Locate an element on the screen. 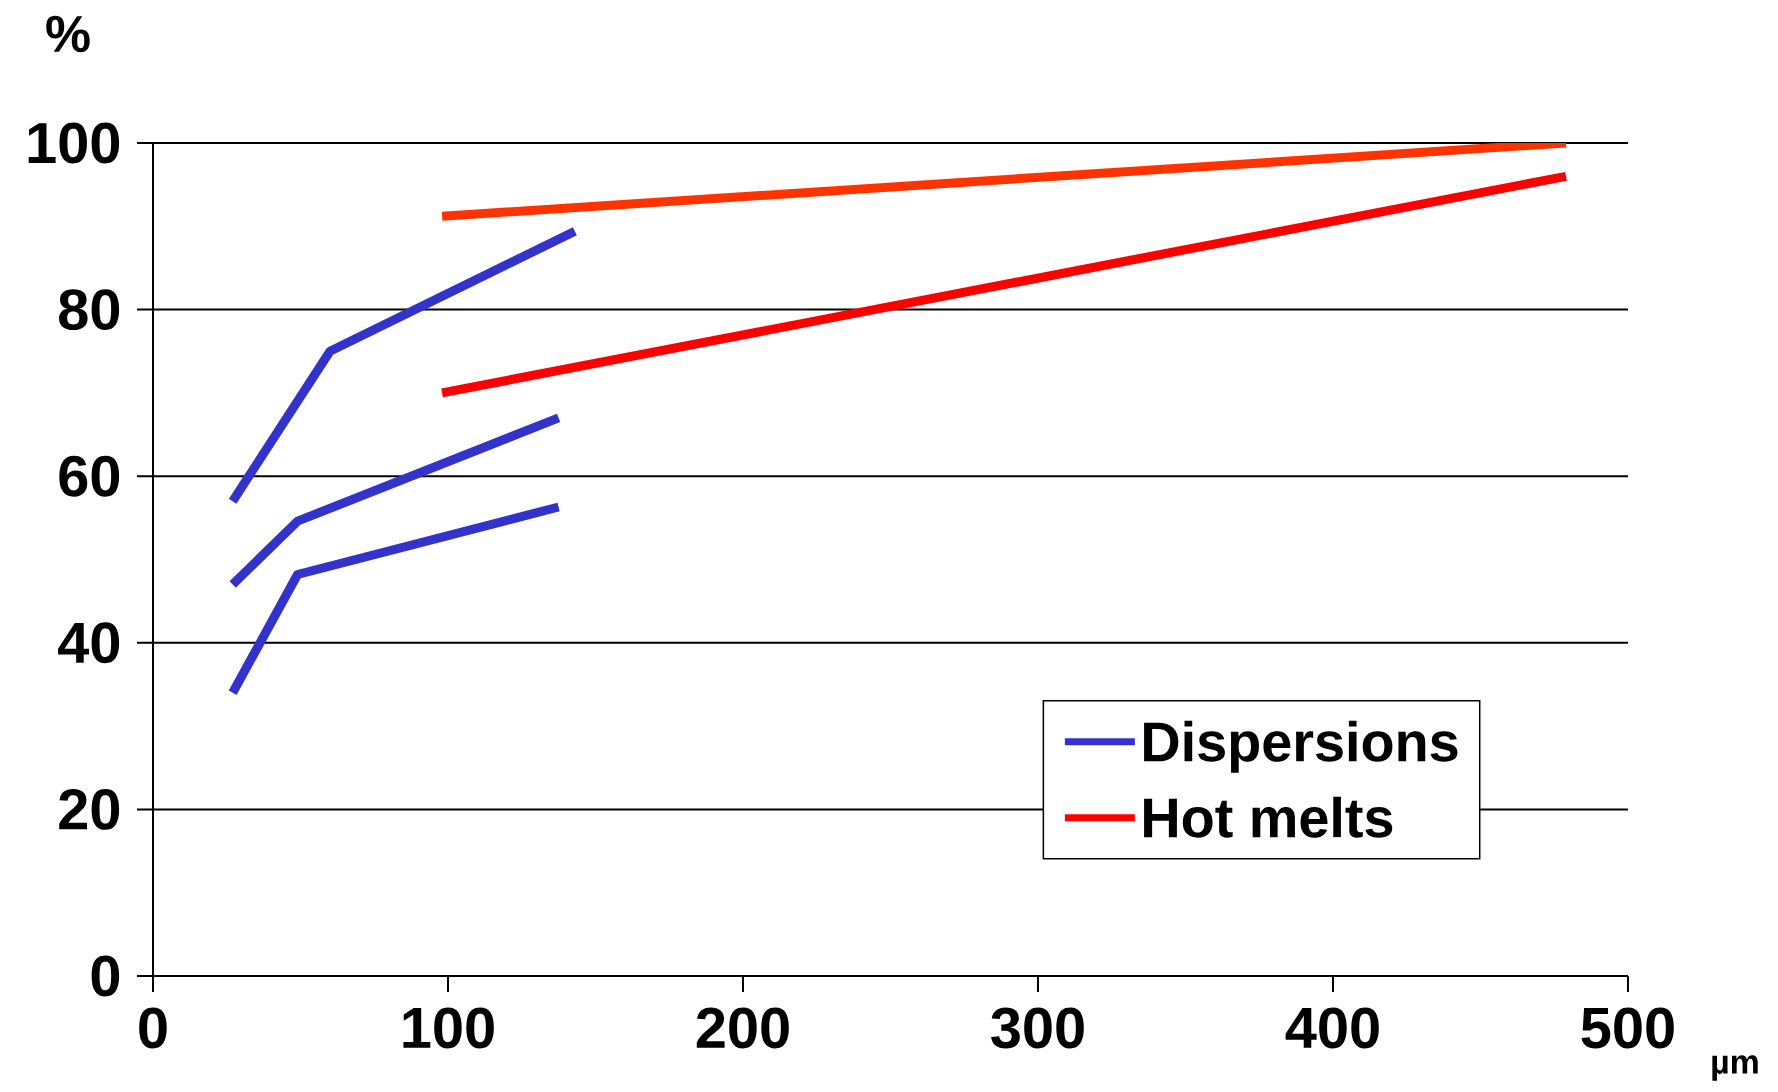 The height and width of the screenshot is (1092, 1778). y-tick-label: 100 is located at coordinates (74, 143).